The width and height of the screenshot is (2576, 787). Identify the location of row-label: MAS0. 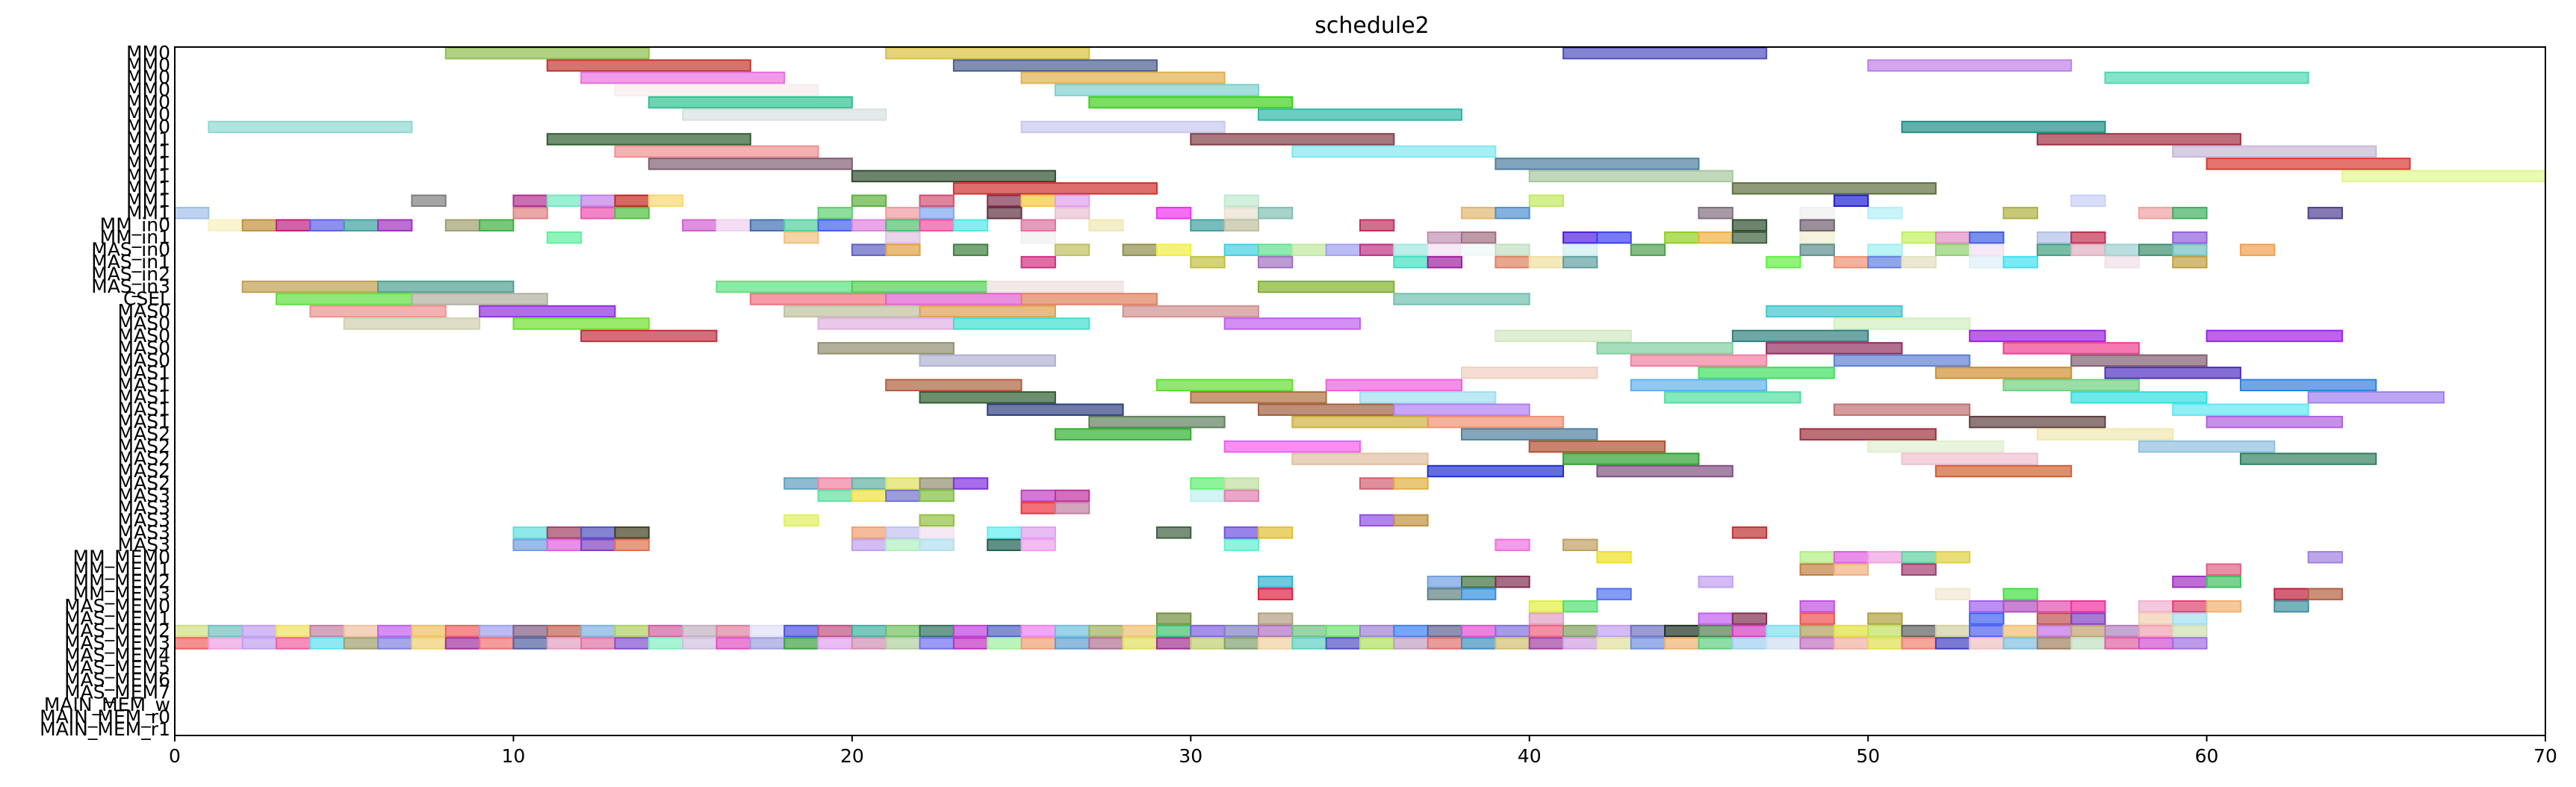
(144, 348).